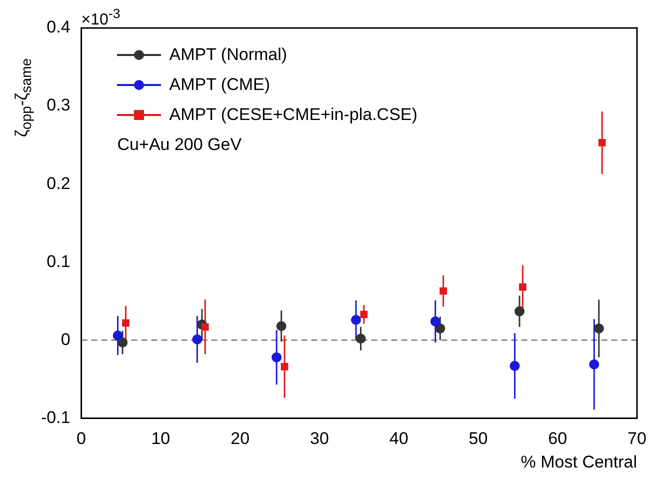  Describe the element at coordinates (100, 18) in the screenshot. I see `annotation: ×10$^{-3}$` at that location.